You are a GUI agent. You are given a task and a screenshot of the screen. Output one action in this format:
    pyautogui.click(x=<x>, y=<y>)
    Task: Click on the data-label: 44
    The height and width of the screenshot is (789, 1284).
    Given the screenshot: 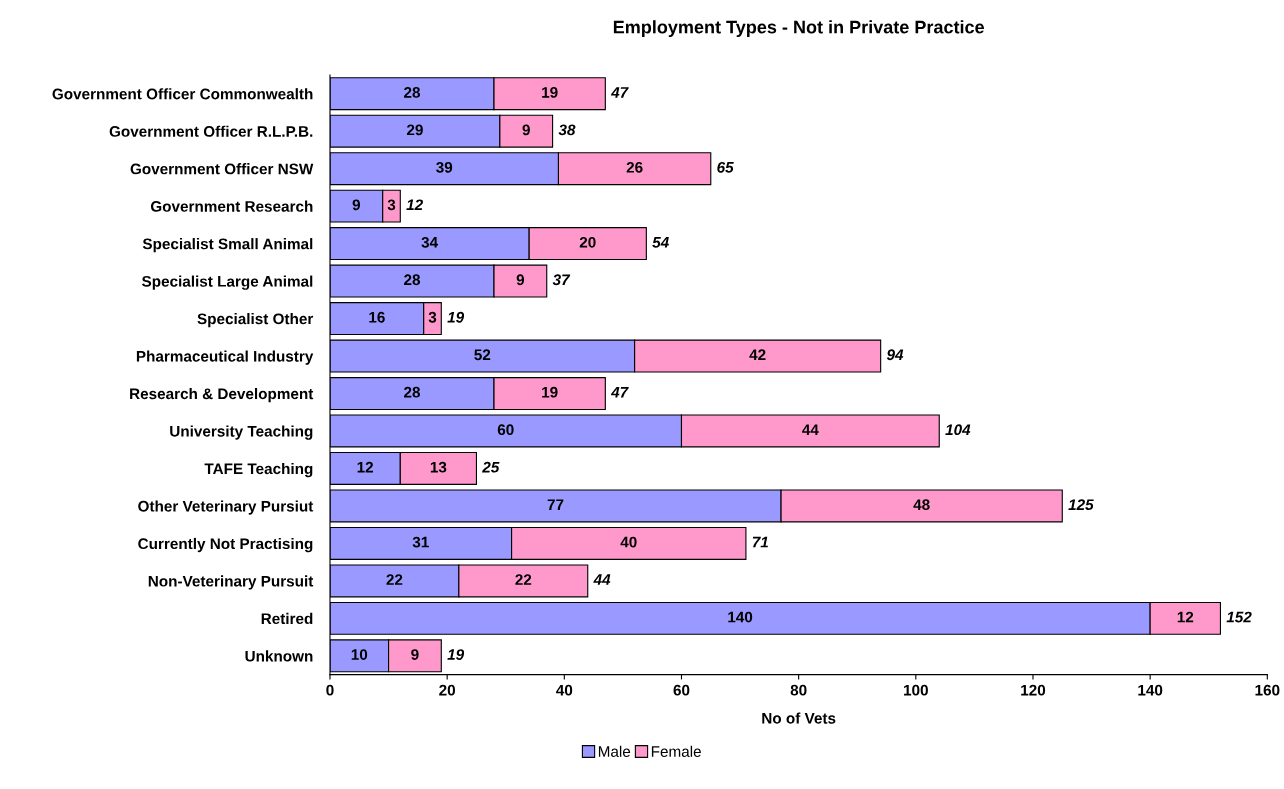 What is the action you would take?
    pyautogui.click(x=810, y=429)
    